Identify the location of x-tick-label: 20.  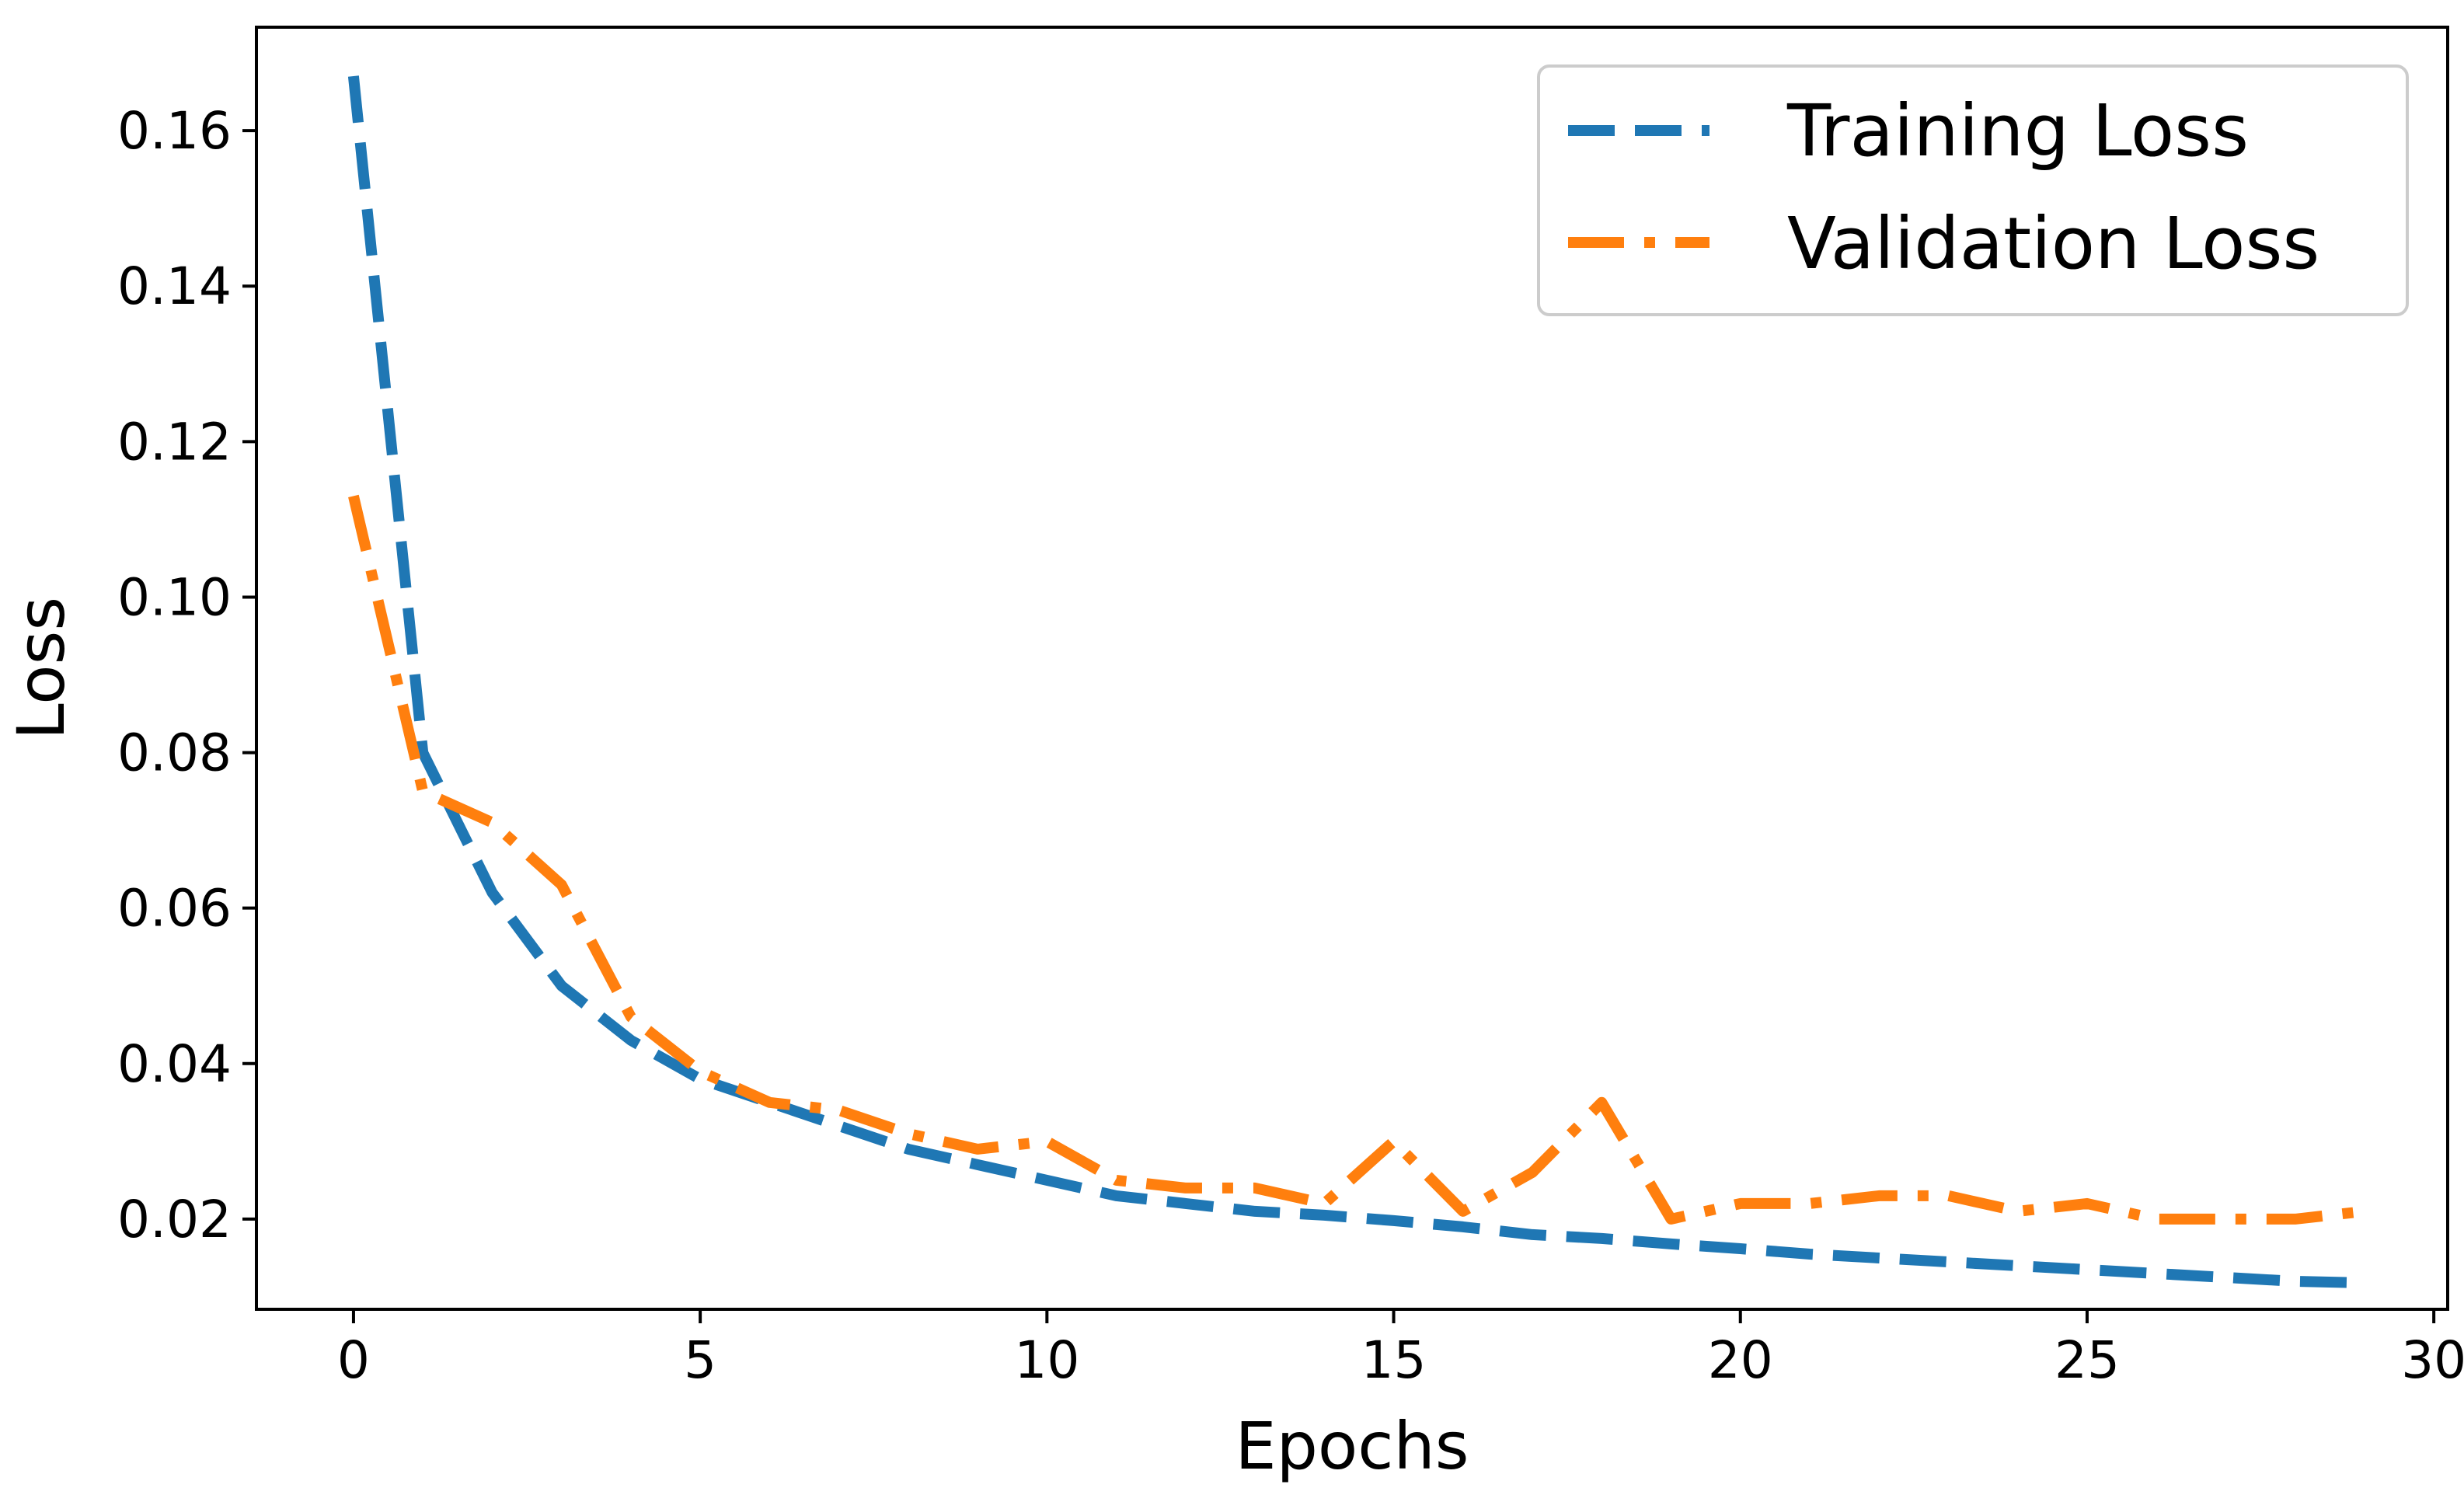
(1740, 1360).